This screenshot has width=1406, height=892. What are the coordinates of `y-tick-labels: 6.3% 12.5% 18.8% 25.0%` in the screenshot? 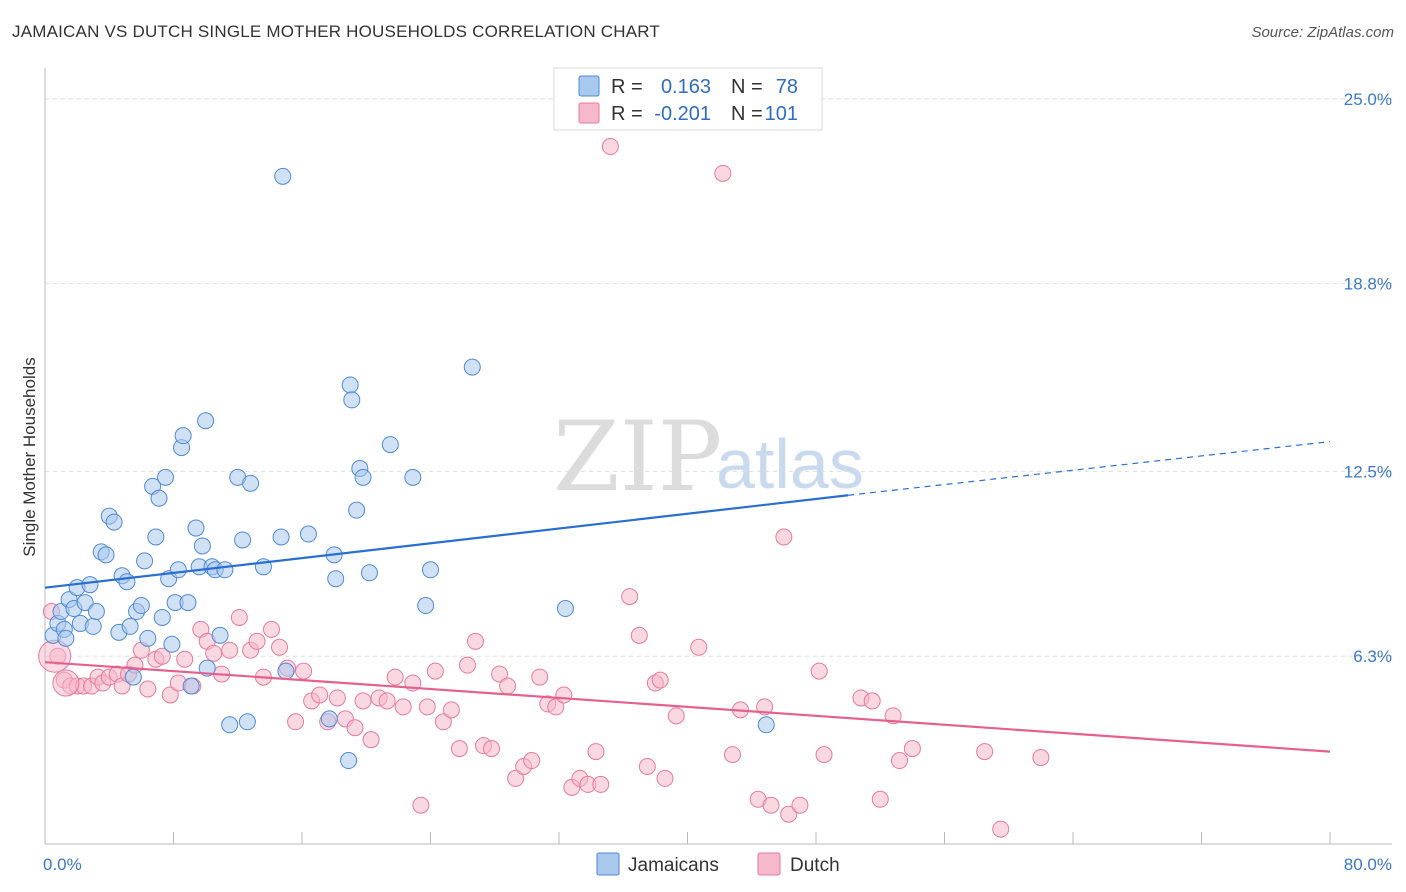 It's located at (1368, 378).